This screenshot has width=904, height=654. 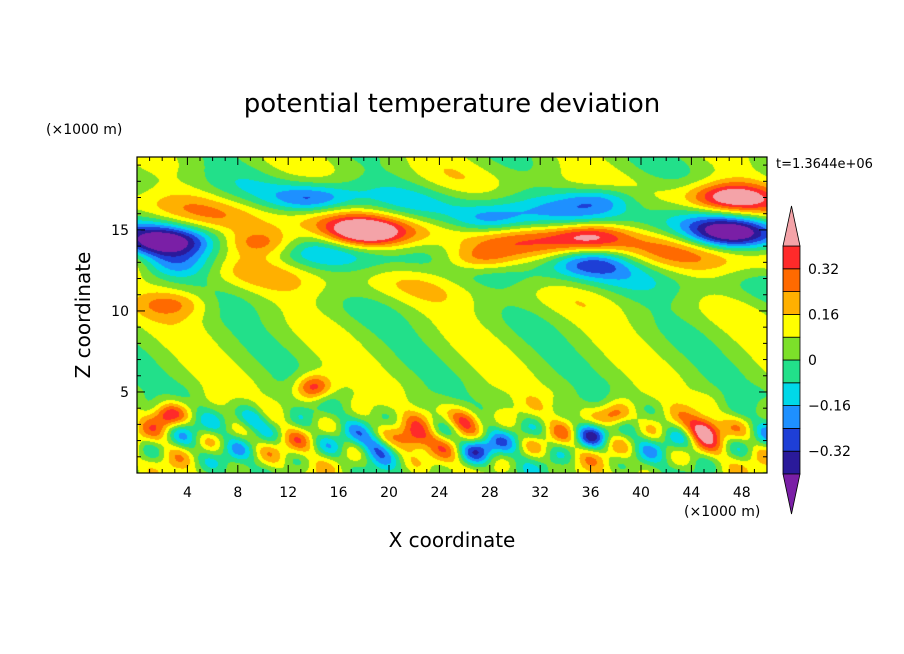 What do you see at coordinates (742, 493) in the screenshot?
I see `x-tick-label: 48` at bounding box center [742, 493].